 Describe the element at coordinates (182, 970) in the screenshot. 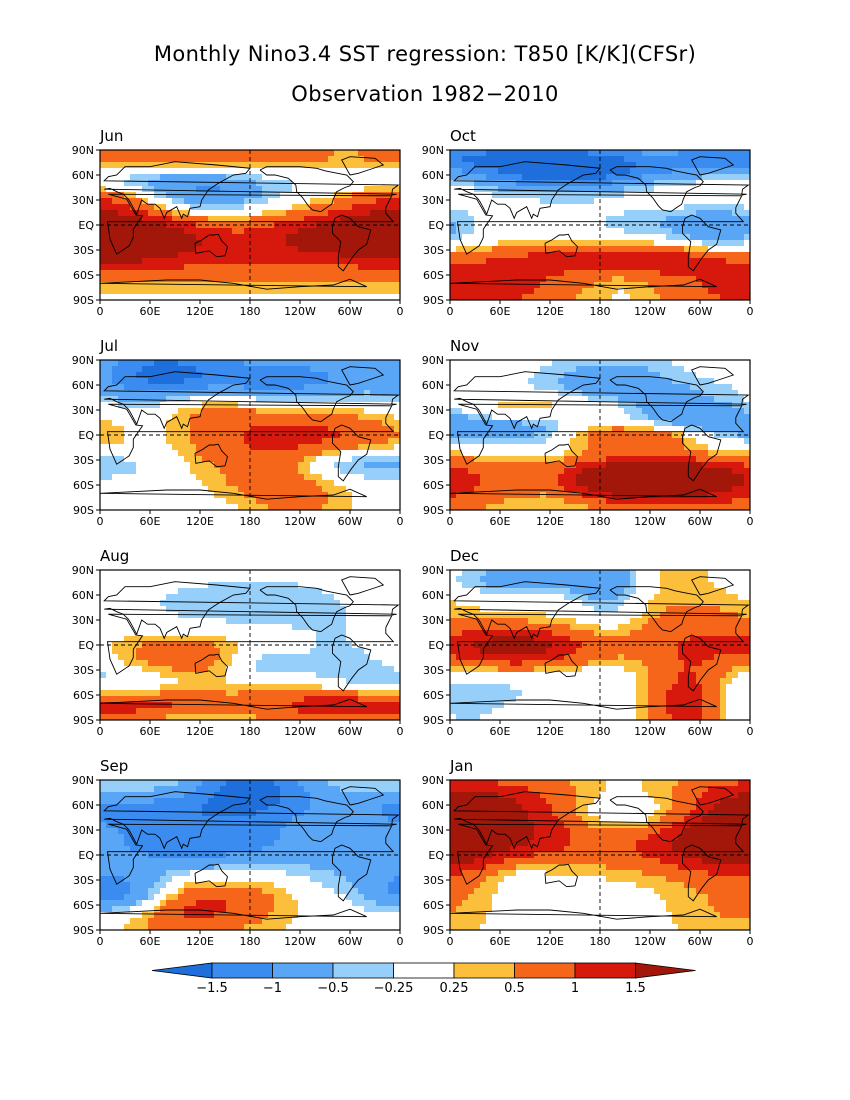

I see `colorbar-arrow-low` at that location.